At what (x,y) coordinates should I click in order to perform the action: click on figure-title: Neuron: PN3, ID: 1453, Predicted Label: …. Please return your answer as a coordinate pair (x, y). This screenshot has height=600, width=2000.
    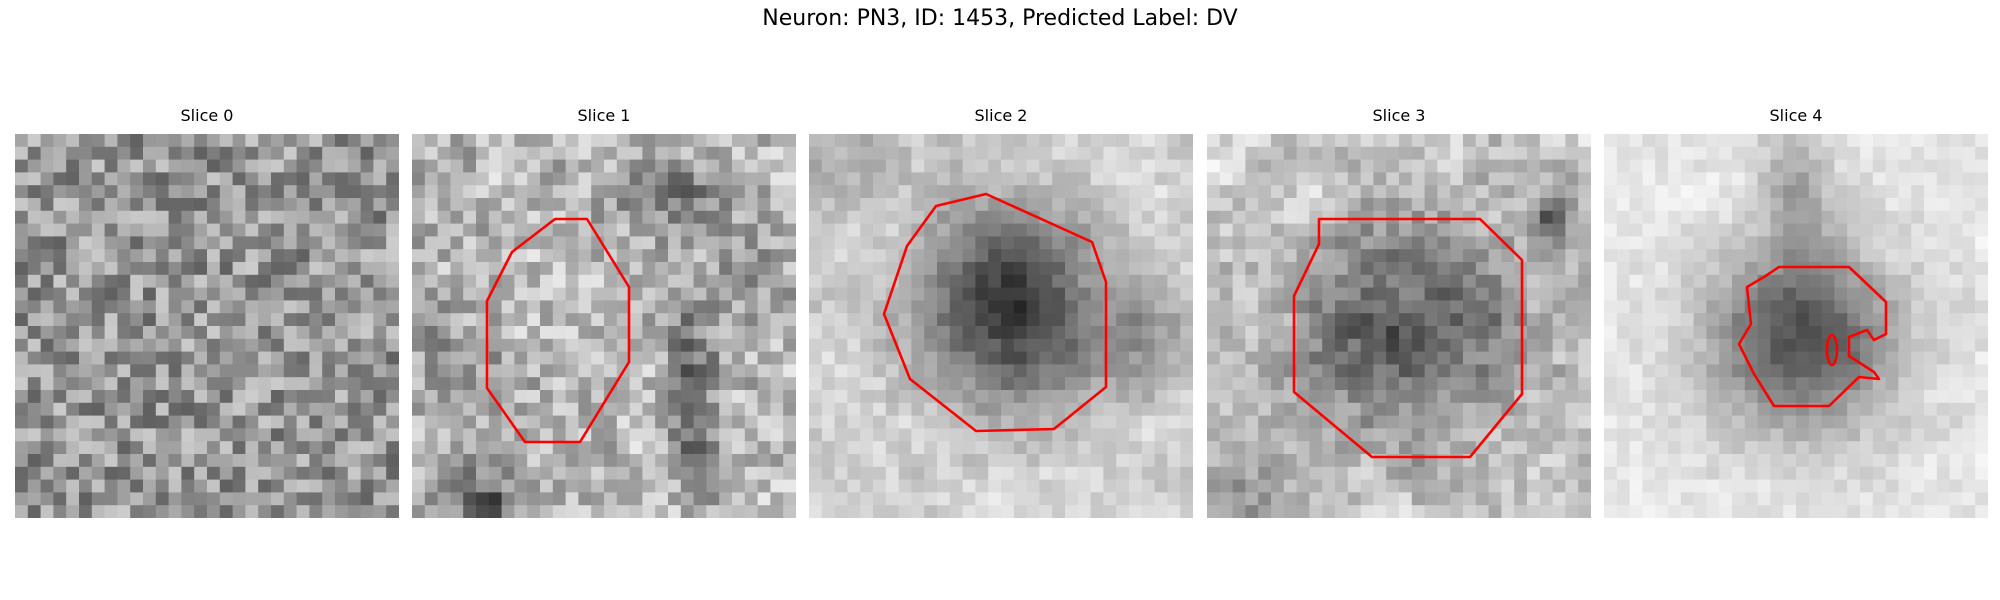
    Looking at the image, I should click on (1000, 18).